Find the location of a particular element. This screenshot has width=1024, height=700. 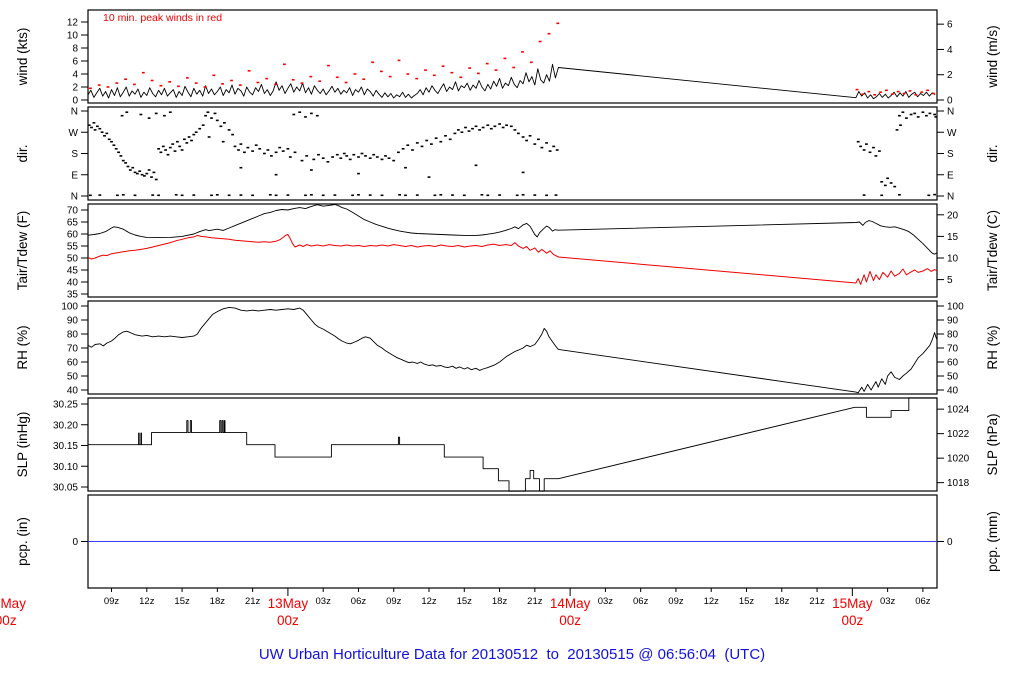

wind-left-tick-label: 6 is located at coordinates (75, 62).